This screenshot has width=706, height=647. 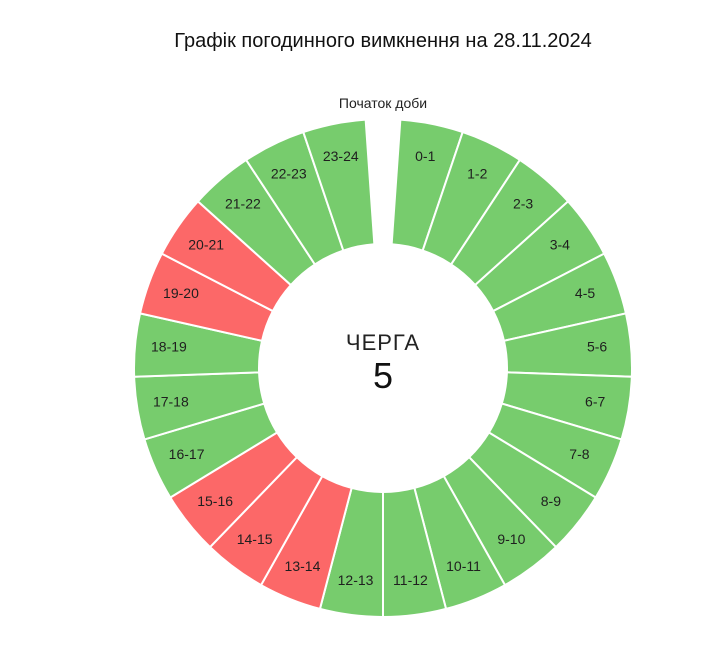 I want to click on hour-label: 9-10, so click(x=511, y=539).